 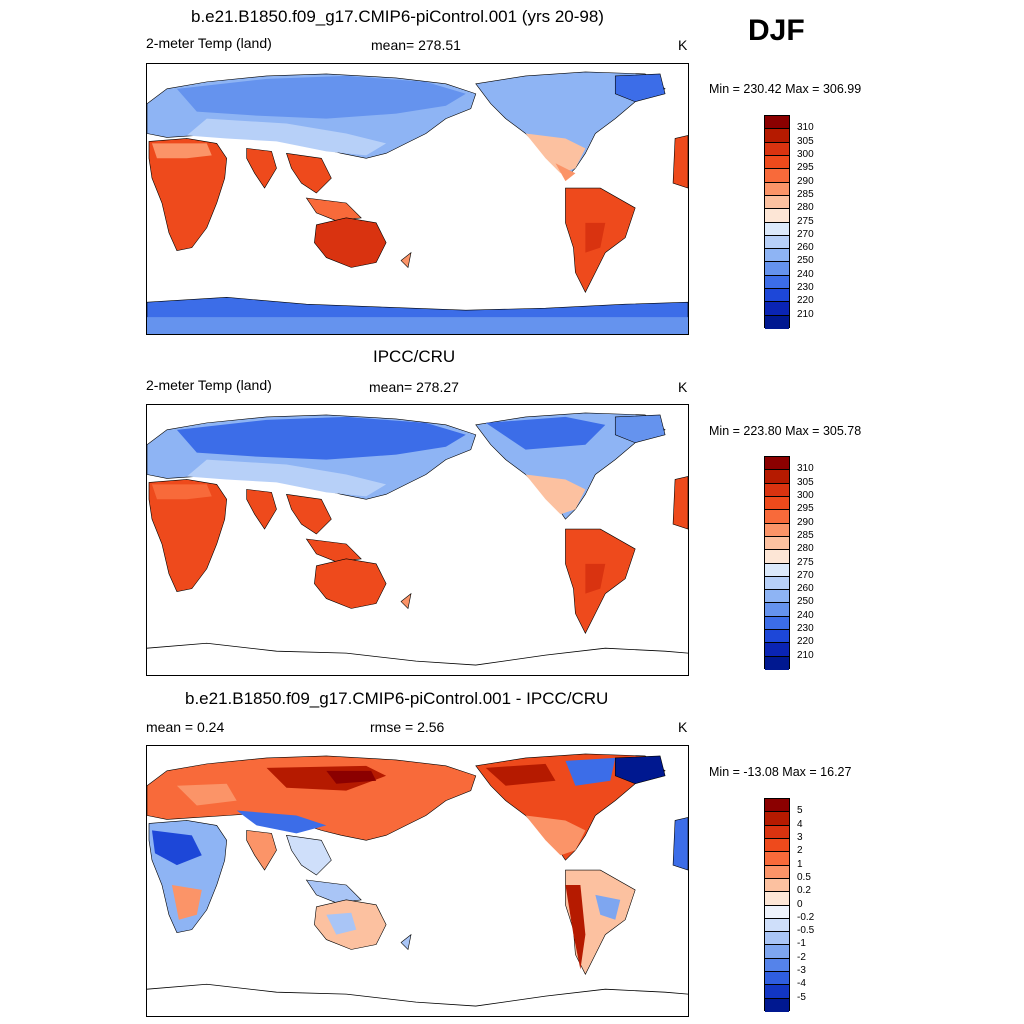 What do you see at coordinates (805, 495) in the screenshot?
I see `colorbar-tick-label: 300` at bounding box center [805, 495].